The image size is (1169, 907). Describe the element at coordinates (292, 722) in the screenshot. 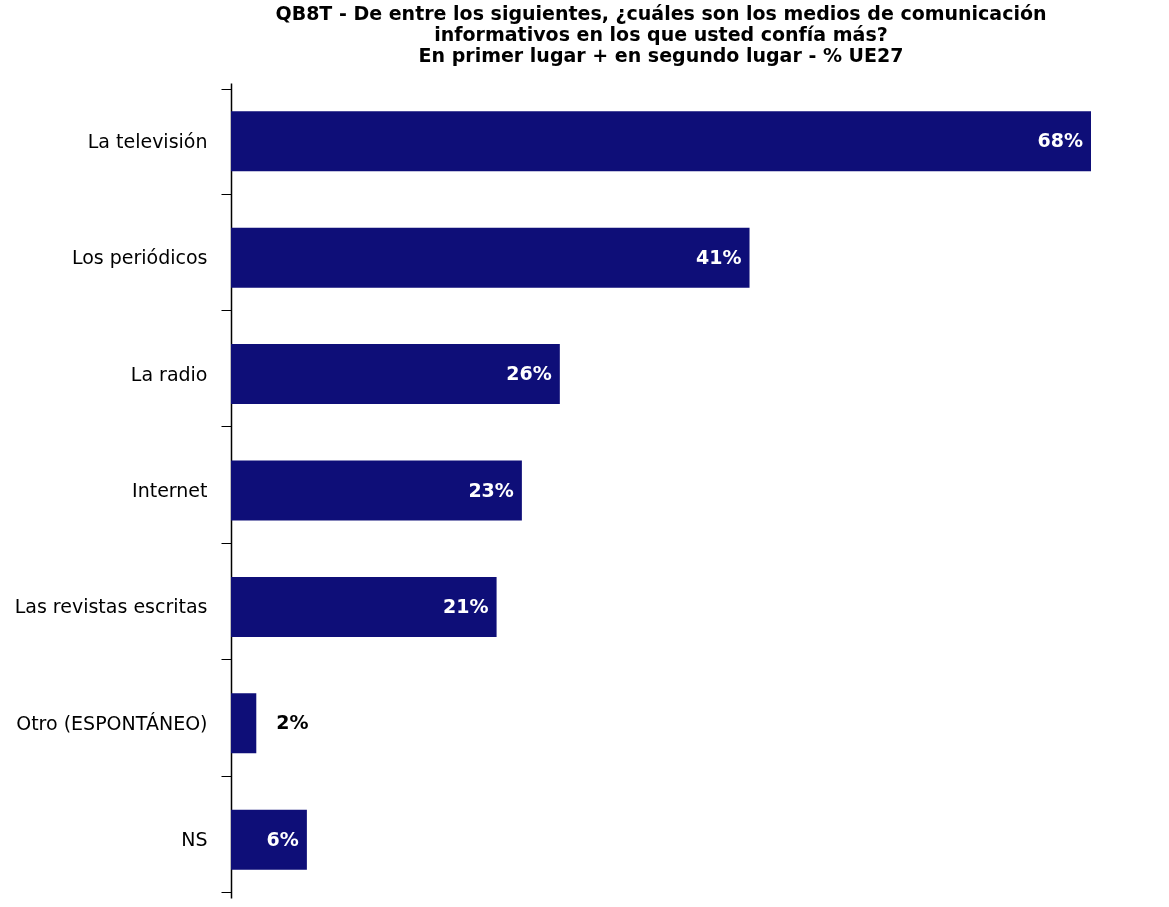

I see `data-label: 2%` at that location.